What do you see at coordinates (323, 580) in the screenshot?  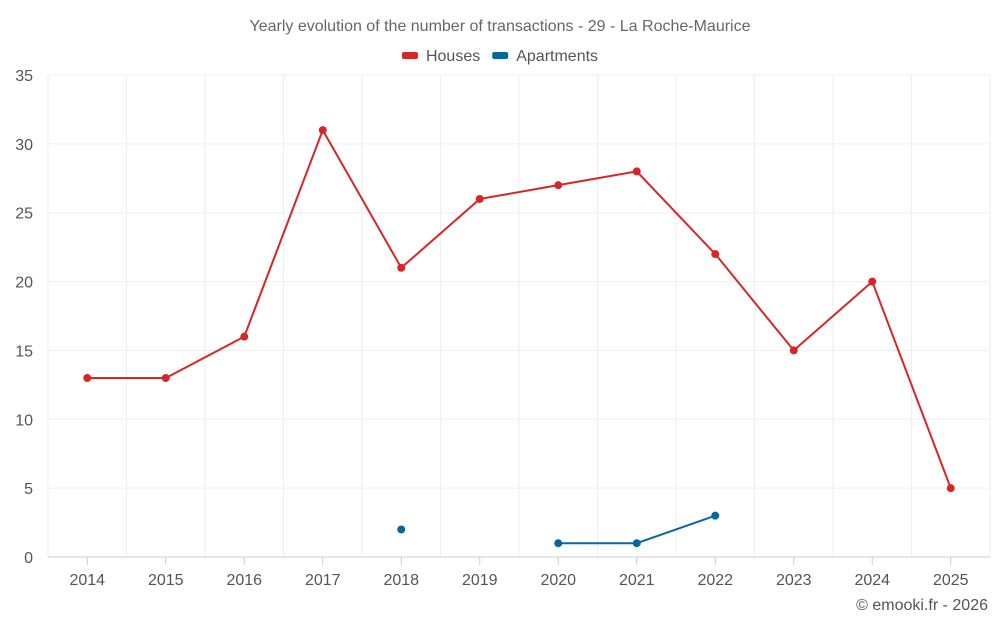 I see `x-tick-label: 2017` at bounding box center [323, 580].